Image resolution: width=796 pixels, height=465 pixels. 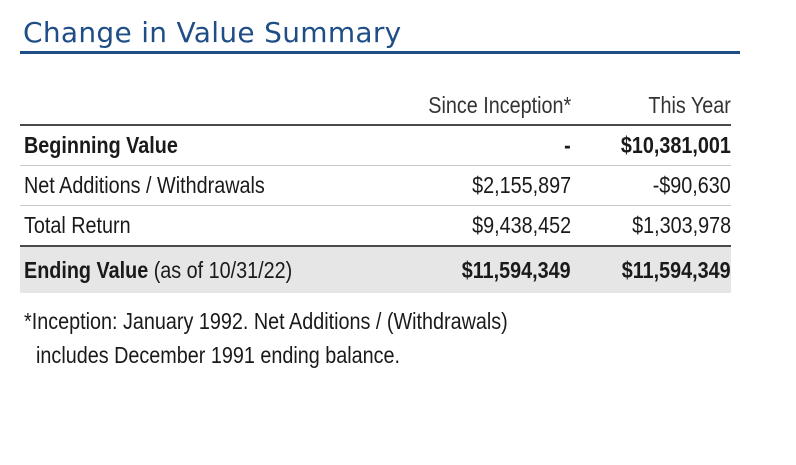 I want to click on ending-value-date-note: (as of 10/31/22), so click(x=220, y=269).